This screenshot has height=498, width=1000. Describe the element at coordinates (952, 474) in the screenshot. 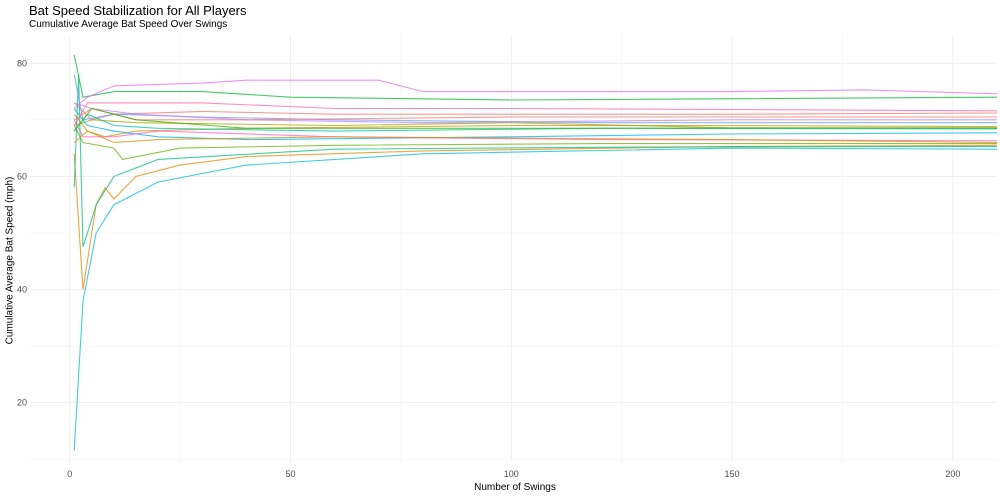

I see `x-tick-label: 200` at that location.